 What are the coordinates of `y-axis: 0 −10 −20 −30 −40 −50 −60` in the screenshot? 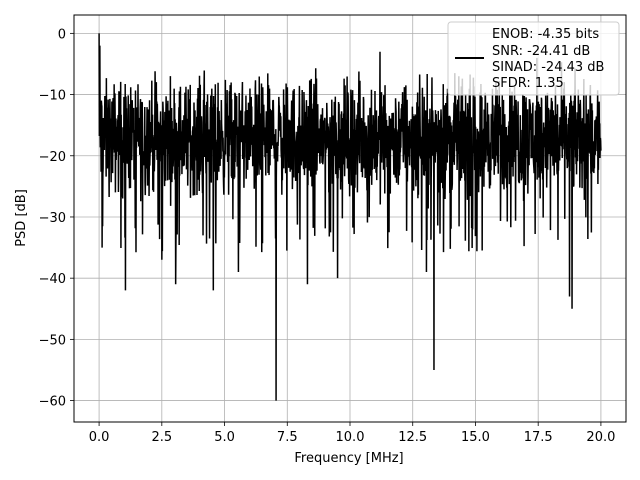 It's located at (56, 218).